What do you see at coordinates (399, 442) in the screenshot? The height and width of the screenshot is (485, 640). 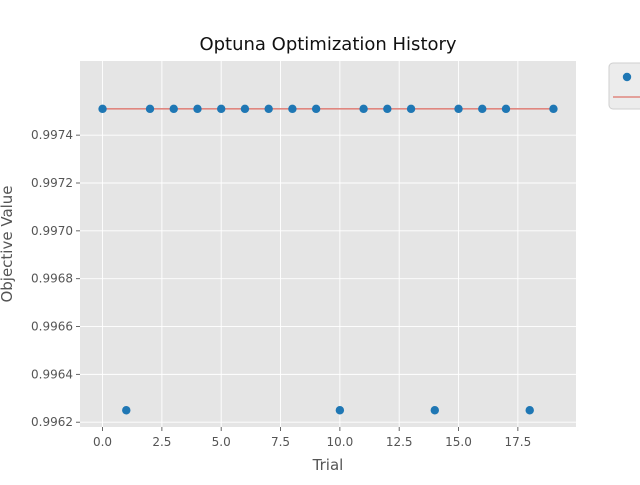 I see `x-tick-label: 12.5` at bounding box center [399, 442].